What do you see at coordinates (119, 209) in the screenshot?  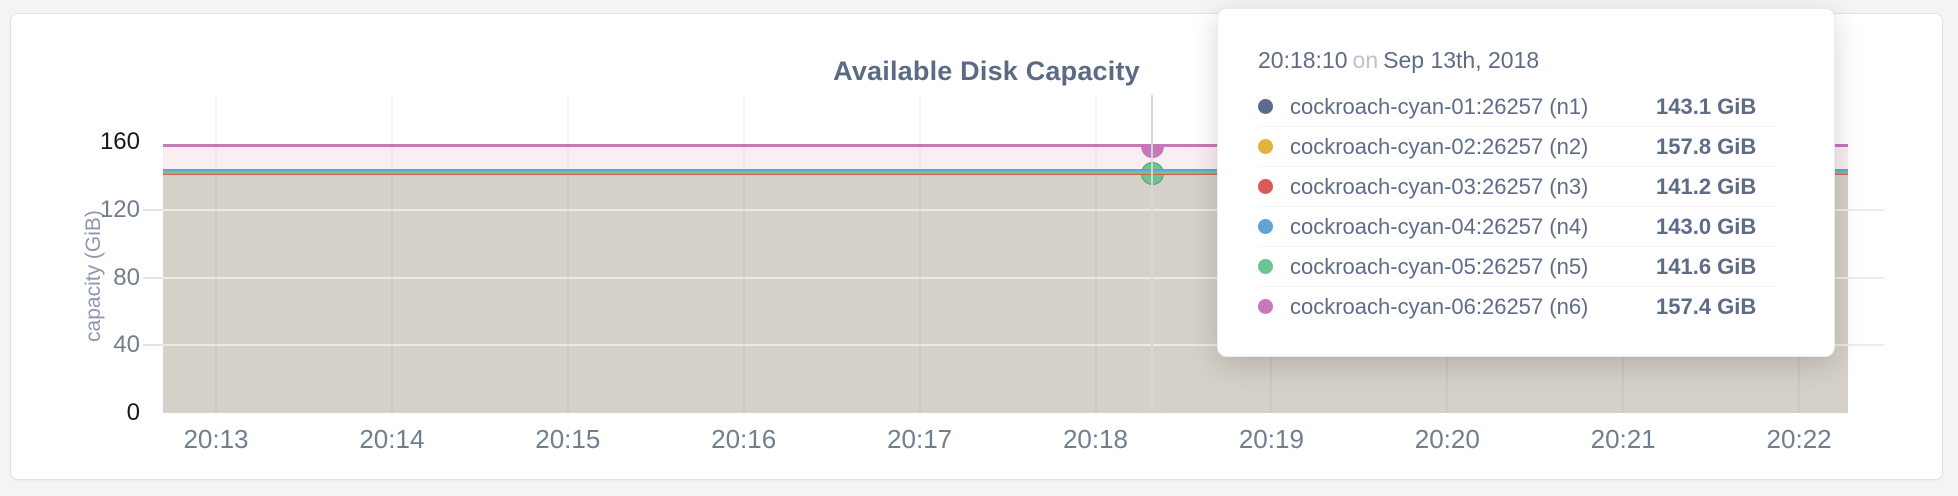 I see `y-tick-label: 120` at bounding box center [119, 209].